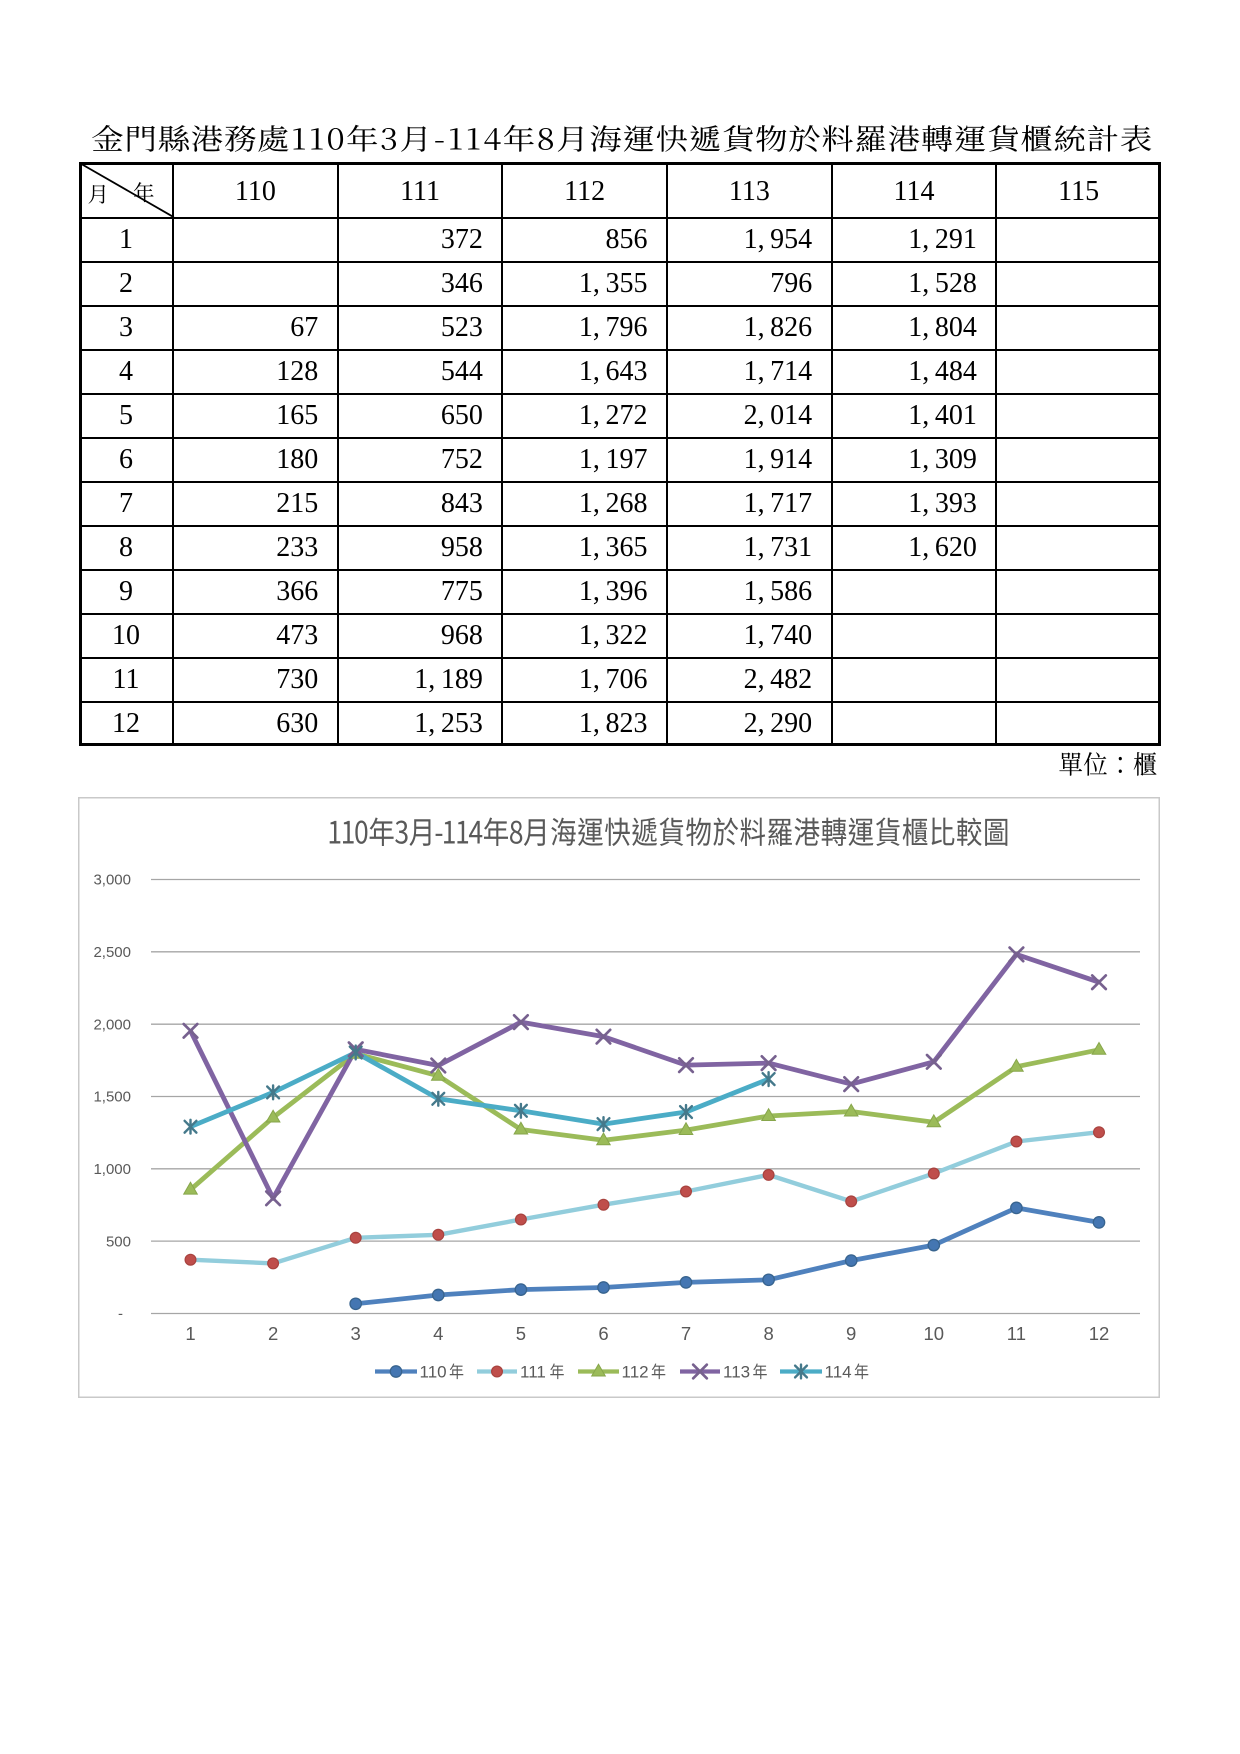 The width and height of the screenshot is (1240, 1754). What do you see at coordinates (603, 1333) in the screenshot?
I see `svg-text: 6` at bounding box center [603, 1333].